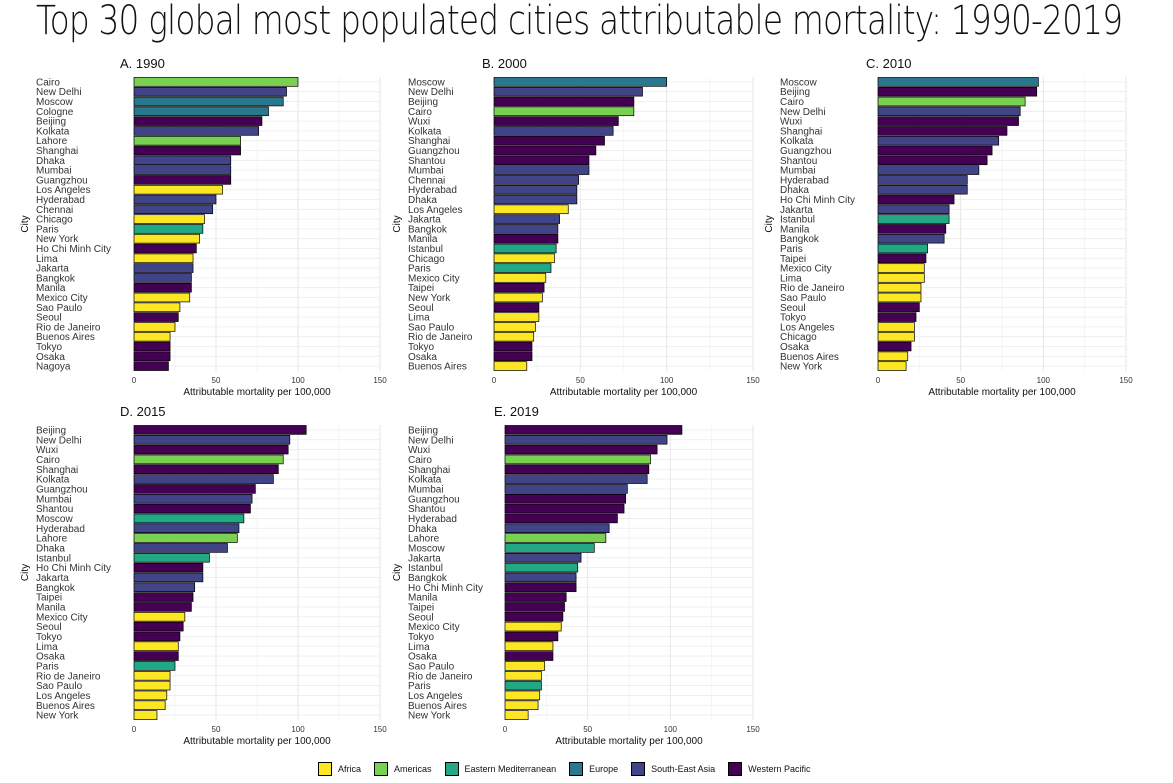  What do you see at coordinates (445, 588) in the screenshot?
I see `category-tick-label: Ho Chi Minh City` at bounding box center [445, 588].